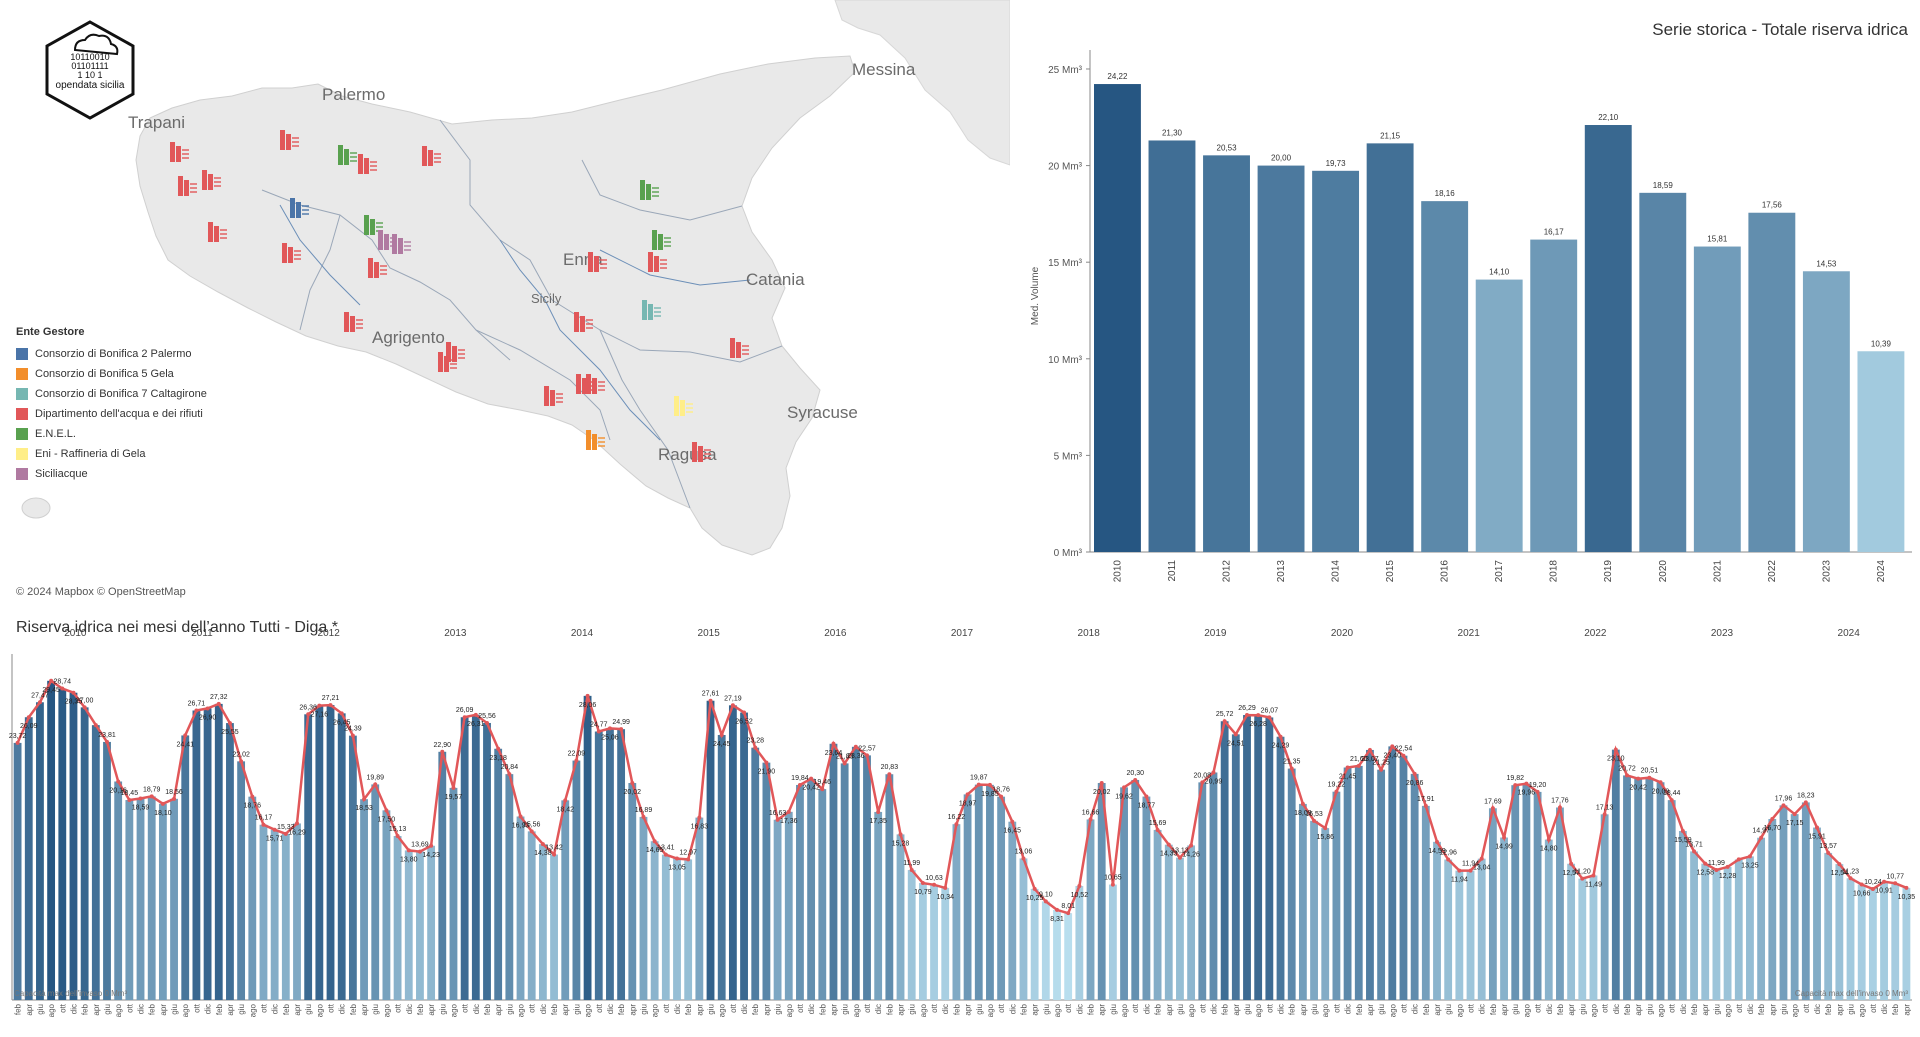  What do you see at coordinates (1608, 338) in the screenshot?
I see `bar-2019` at bounding box center [1608, 338].